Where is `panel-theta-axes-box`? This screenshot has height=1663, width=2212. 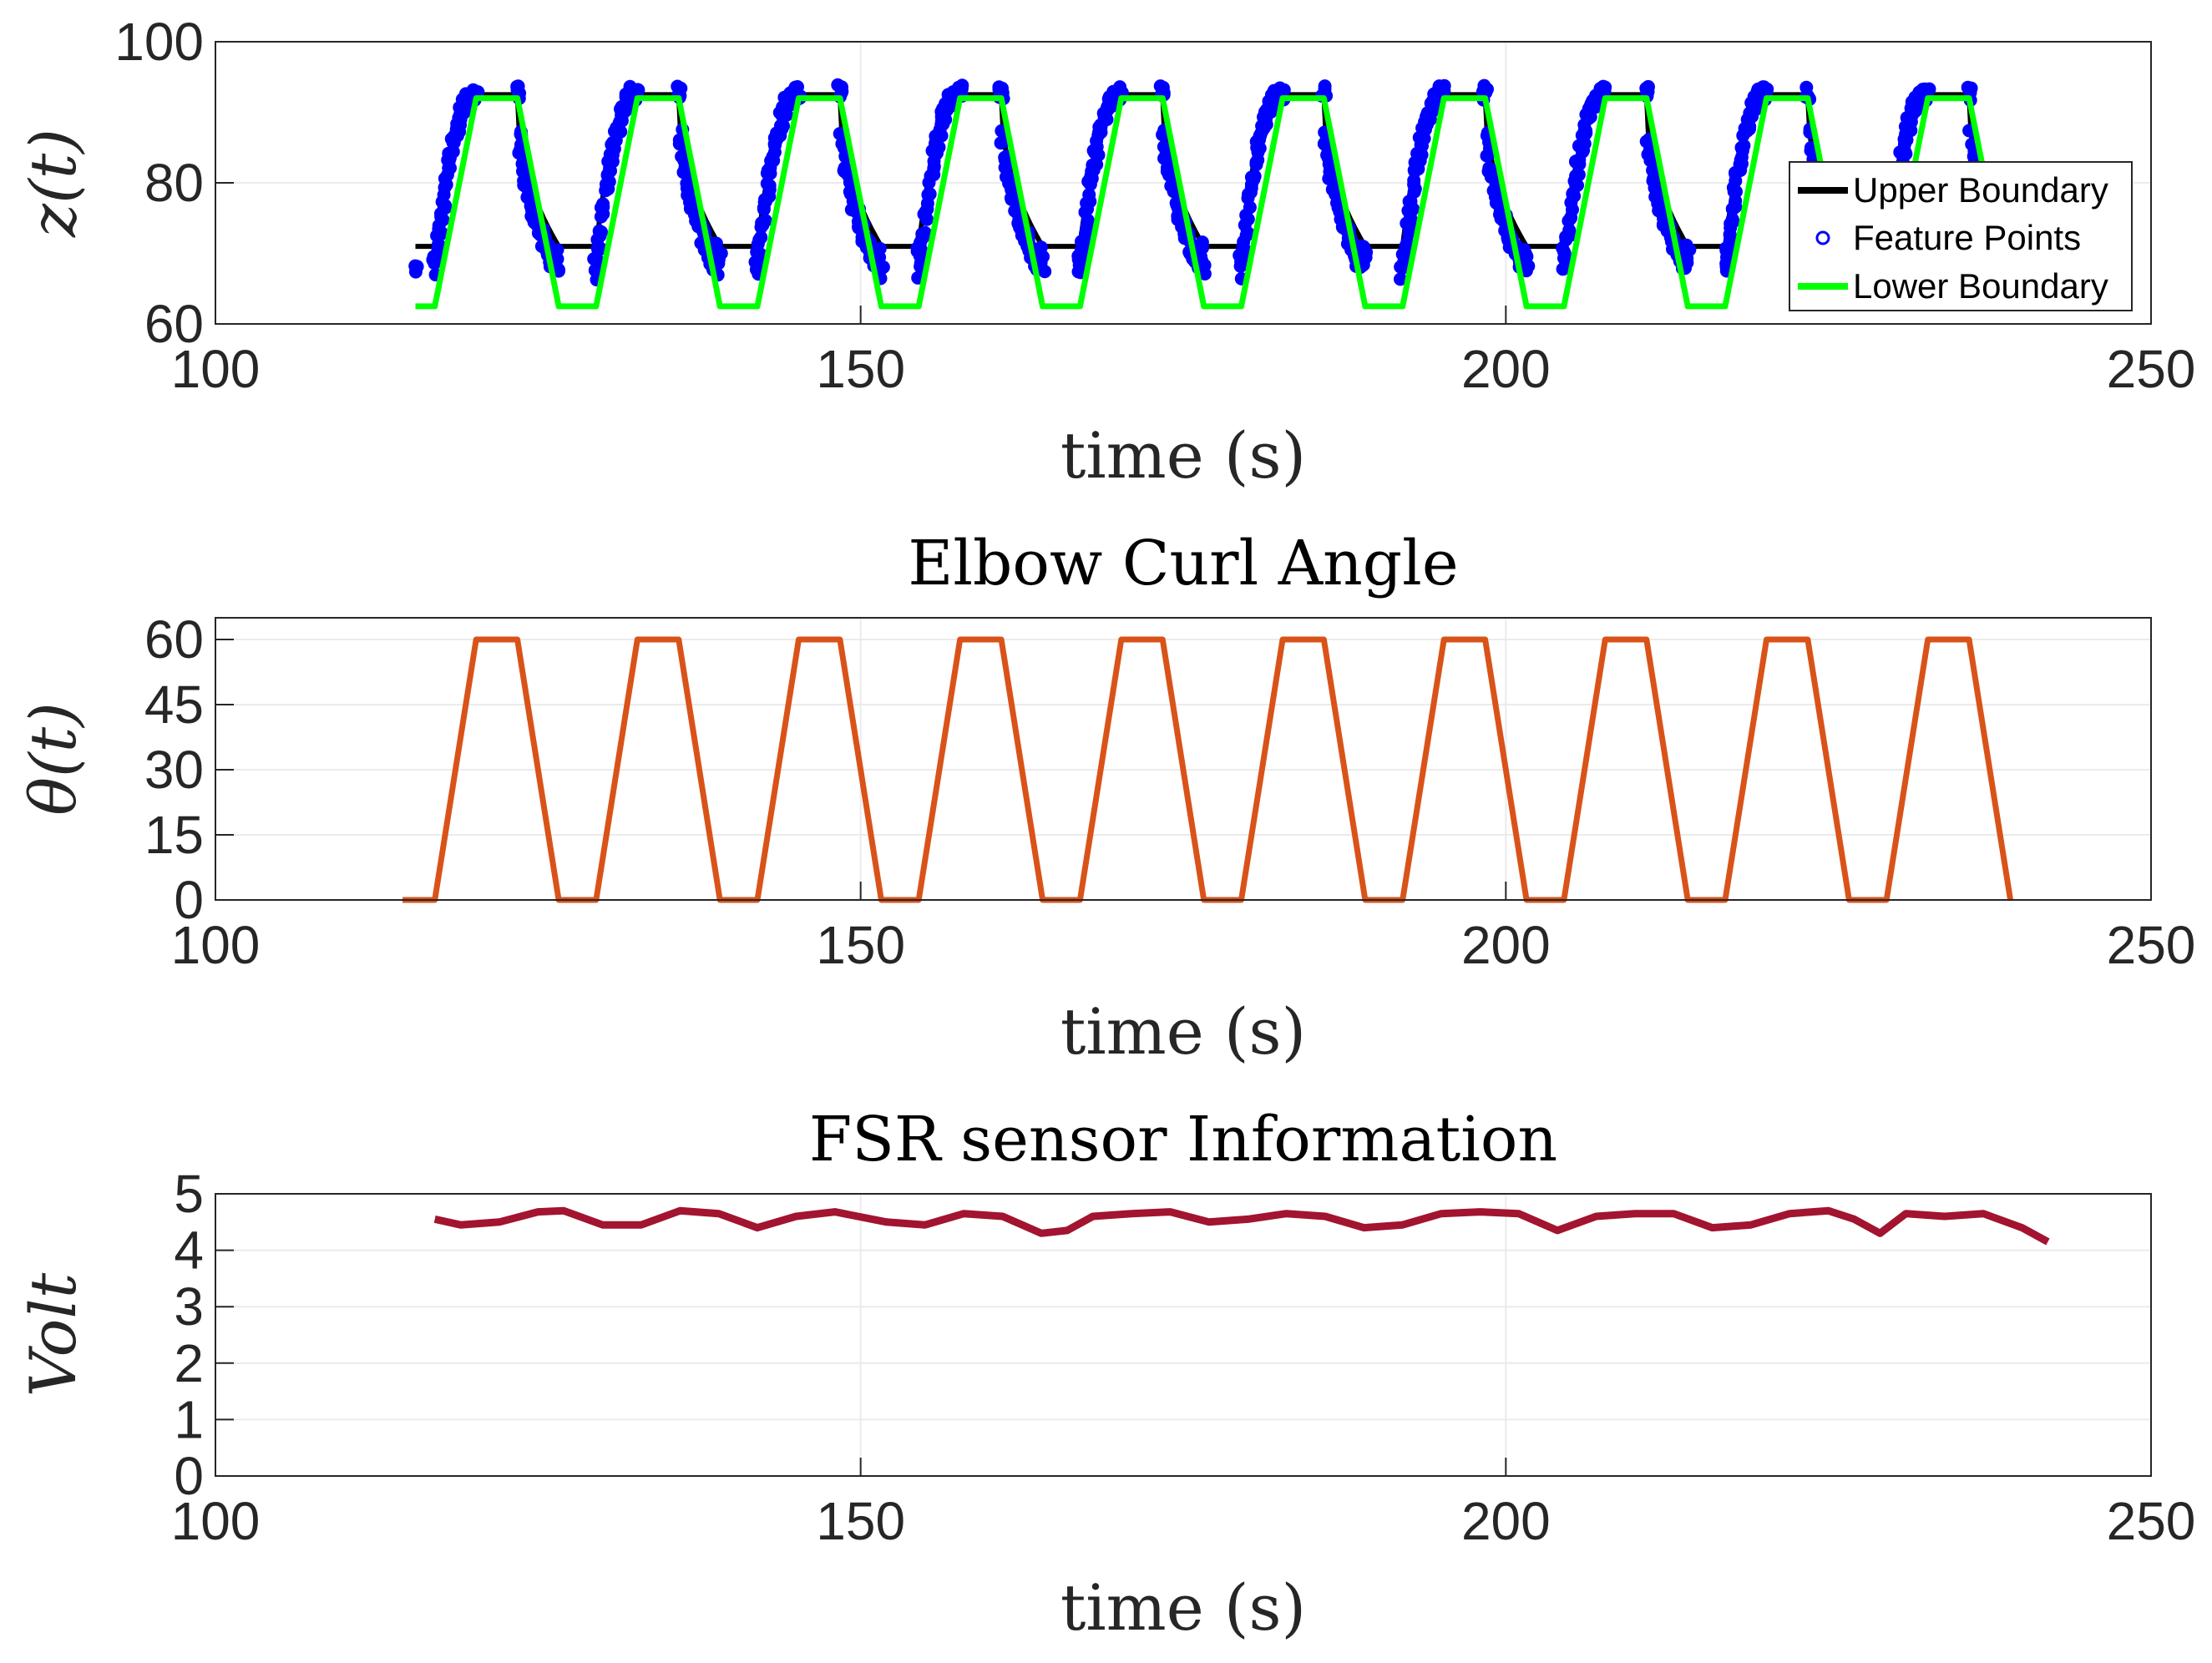 panel-theta-axes-box is located at coordinates (1183, 759).